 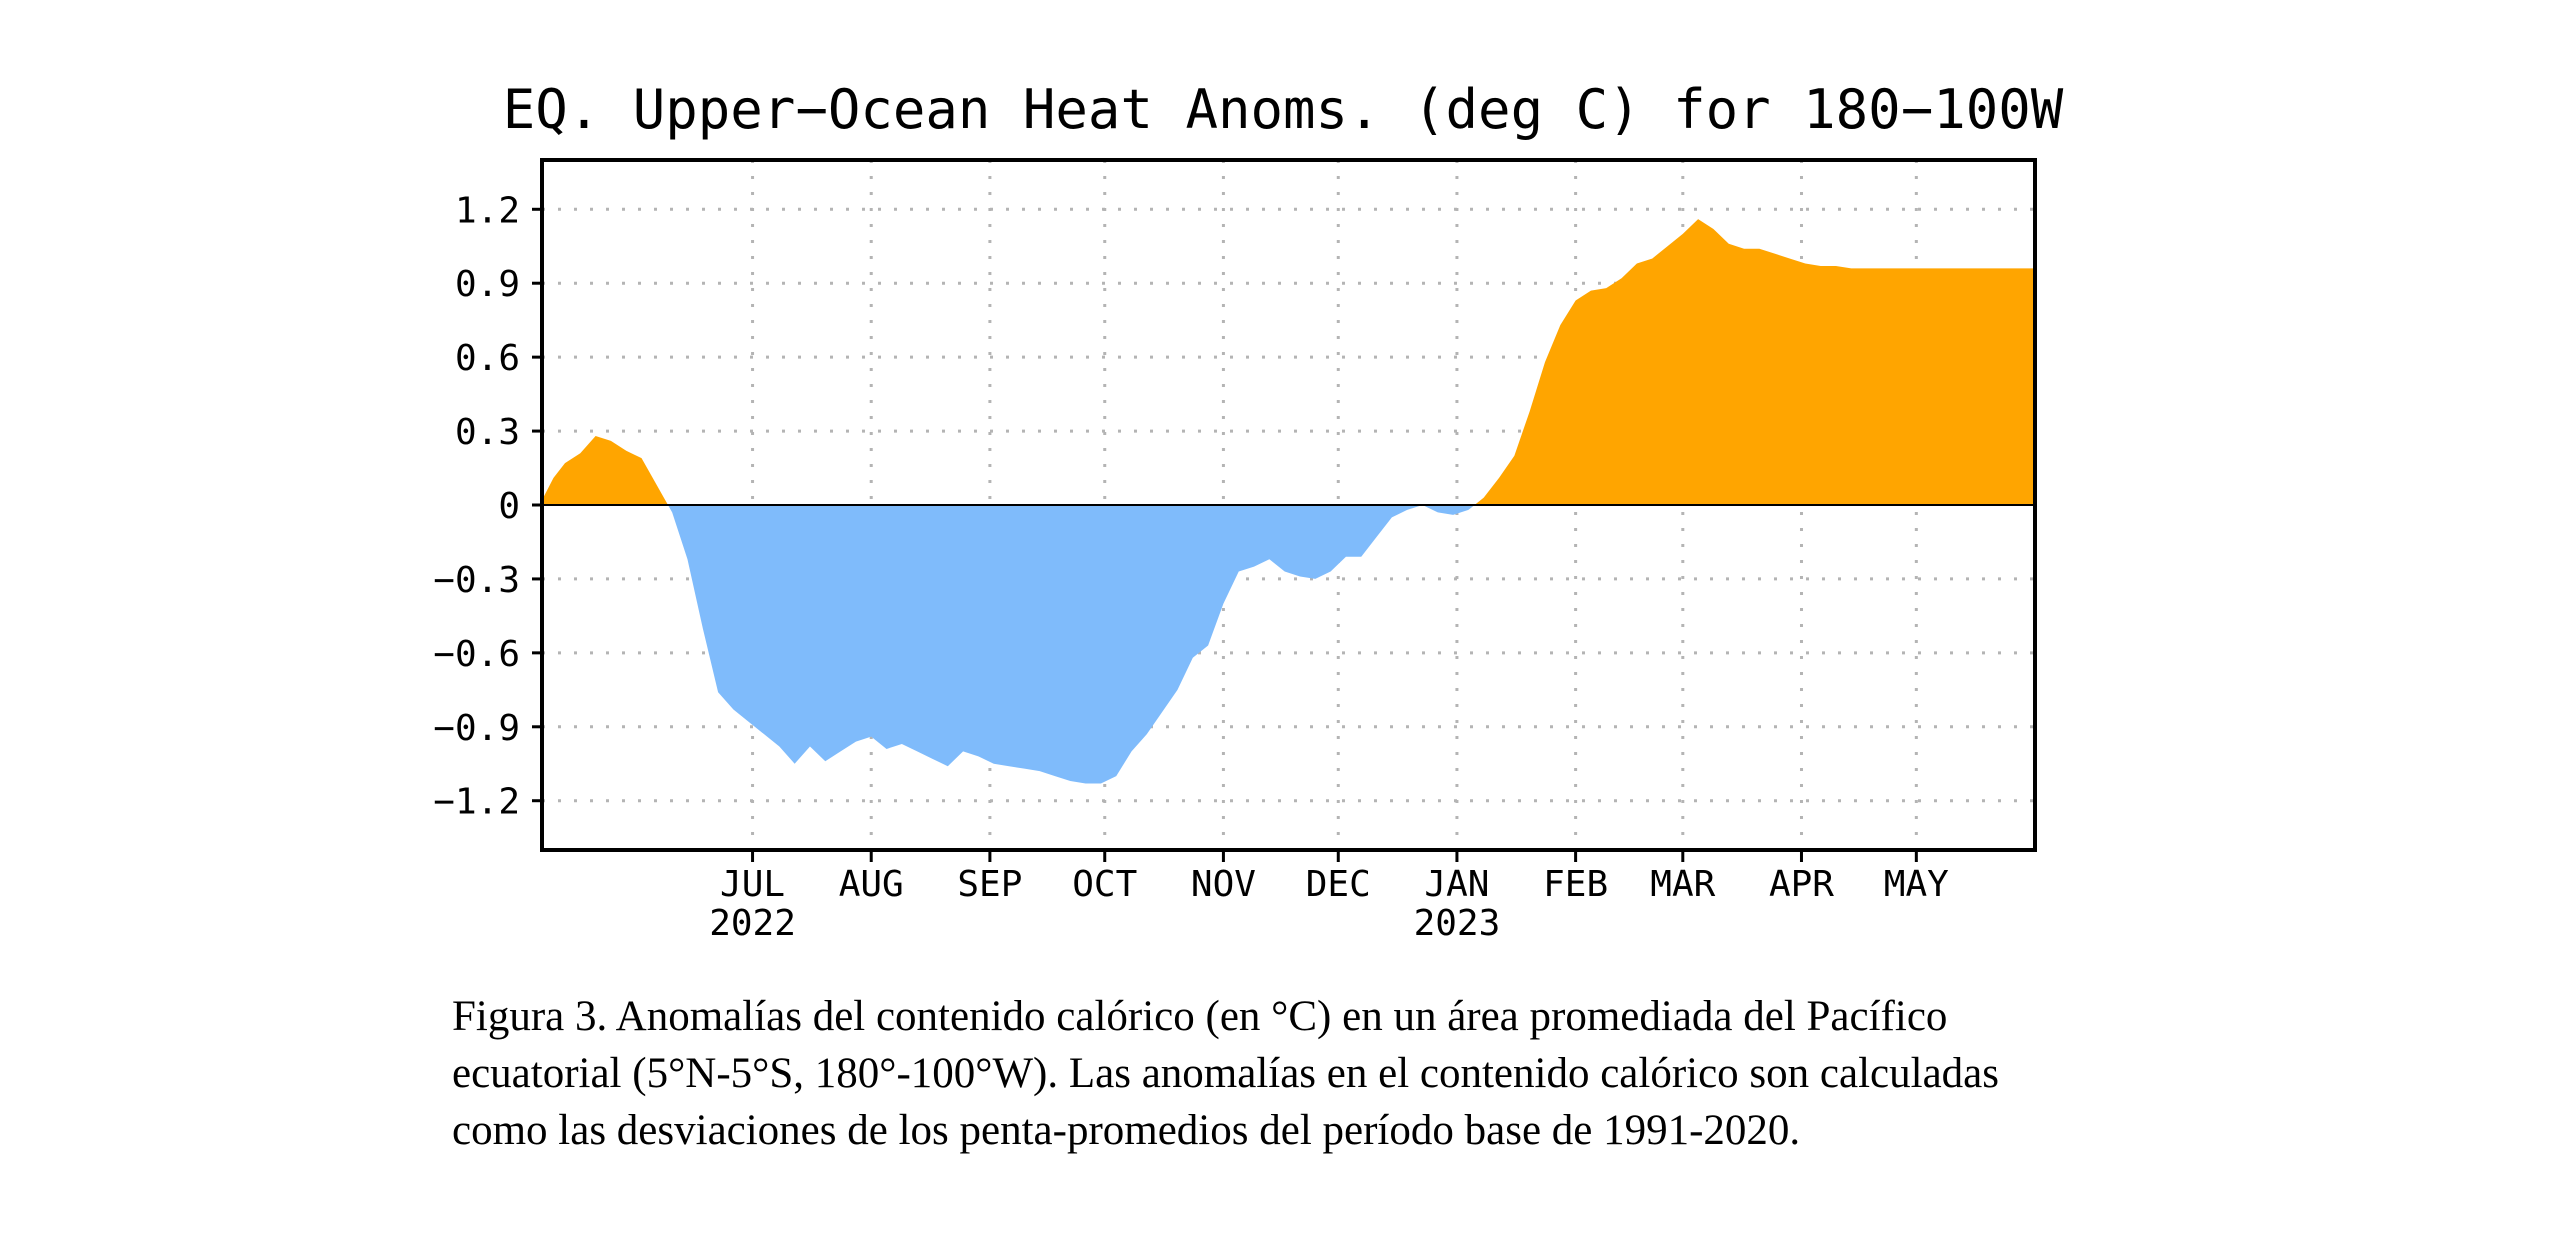 I want to click on x-tick-year-label: 2023, so click(x=1457, y=923).